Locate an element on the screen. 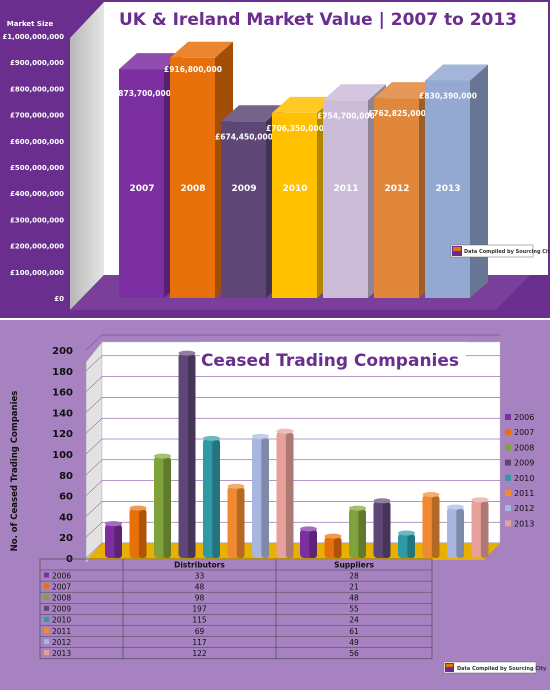  chart2-legend-item-2011: 2011 is located at coordinates (519, 493).